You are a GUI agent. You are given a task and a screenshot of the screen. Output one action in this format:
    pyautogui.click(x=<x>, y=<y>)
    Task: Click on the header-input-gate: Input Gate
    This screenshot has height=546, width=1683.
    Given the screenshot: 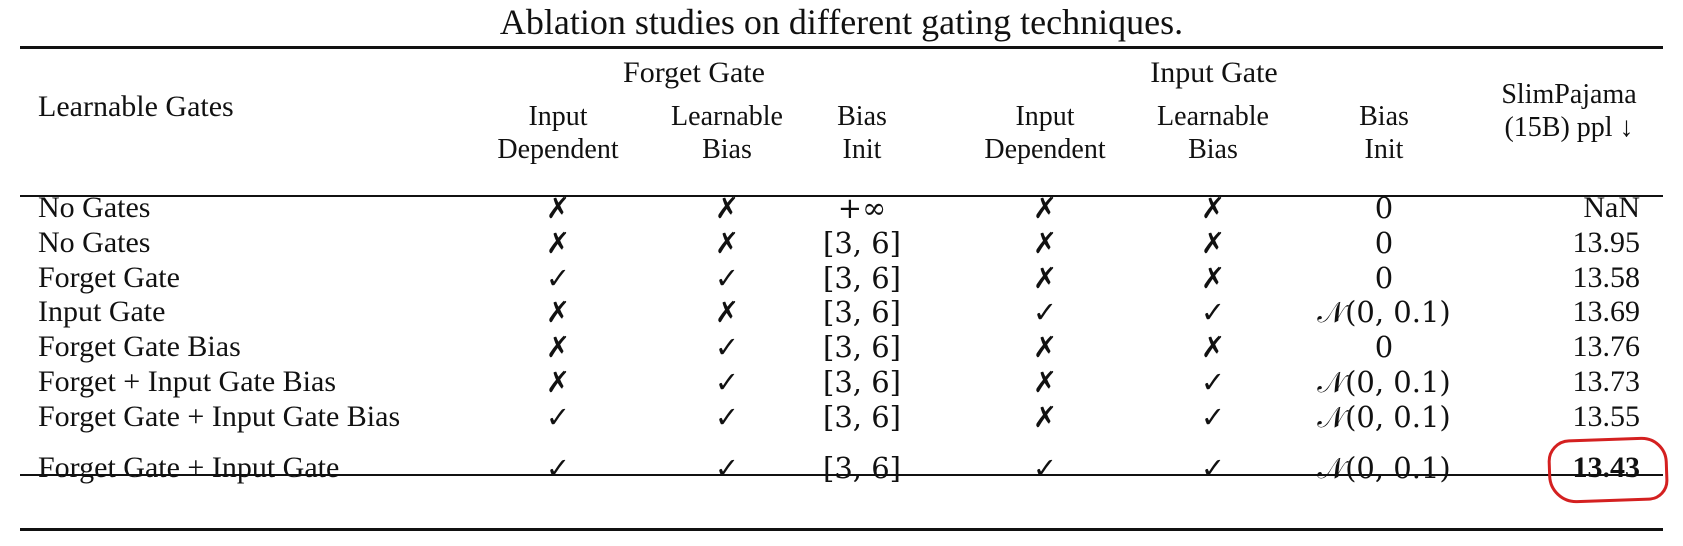 What is the action you would take?
    pyautogui.click(x=1214, y=72)
    